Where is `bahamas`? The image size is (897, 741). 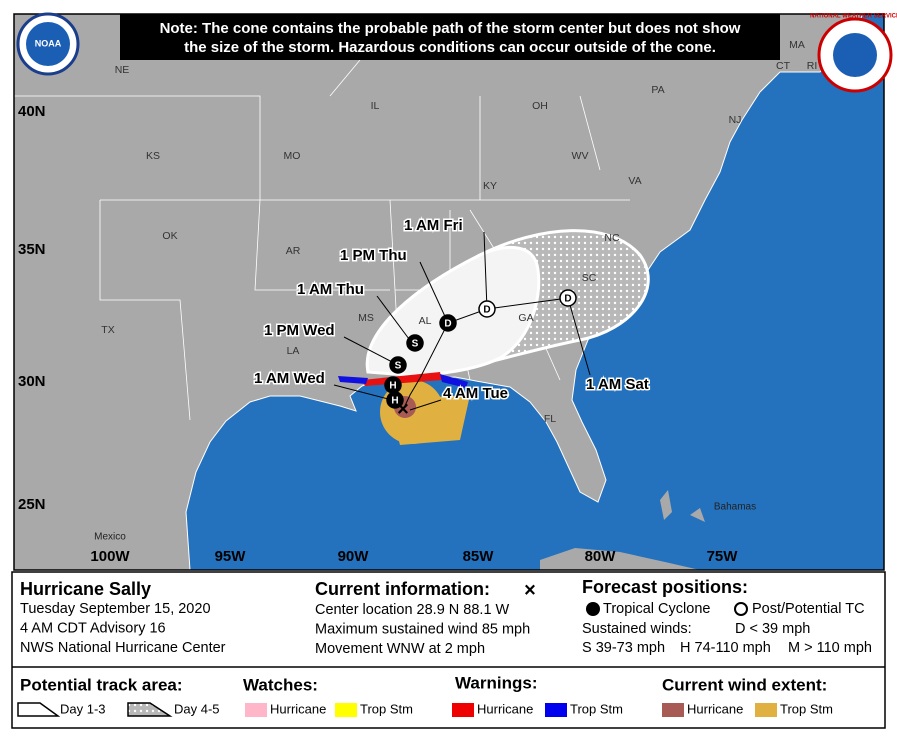 bahamas is located at coordinates (682, 506).